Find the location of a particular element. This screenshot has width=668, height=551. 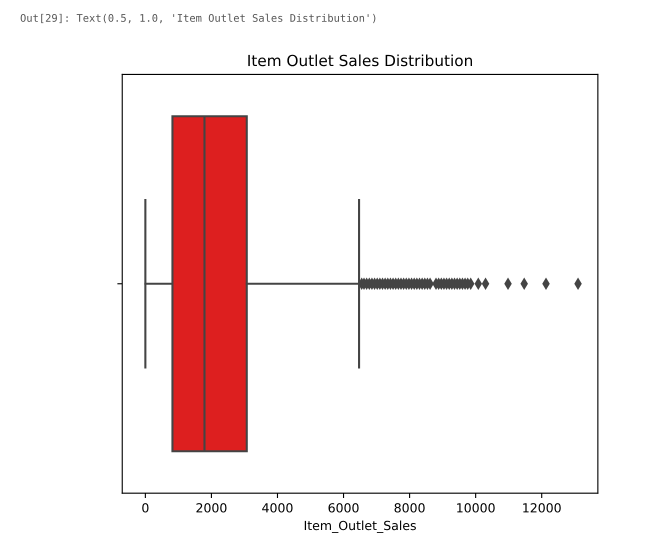

x-tick-label: 10000 is located at coordinates (476, 508).